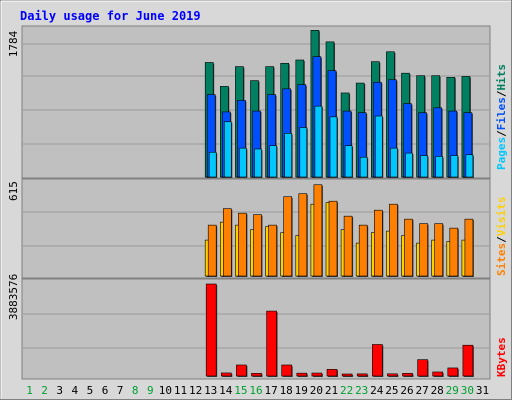  I want to click on x-tick-label: 25, so click(391, 390).